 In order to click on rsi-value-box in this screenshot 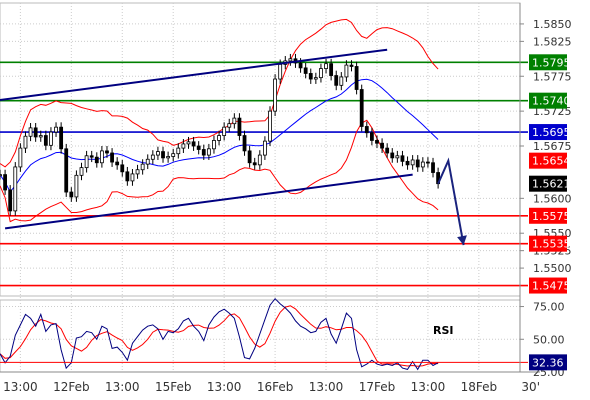, I will do `click(548, 362)`.